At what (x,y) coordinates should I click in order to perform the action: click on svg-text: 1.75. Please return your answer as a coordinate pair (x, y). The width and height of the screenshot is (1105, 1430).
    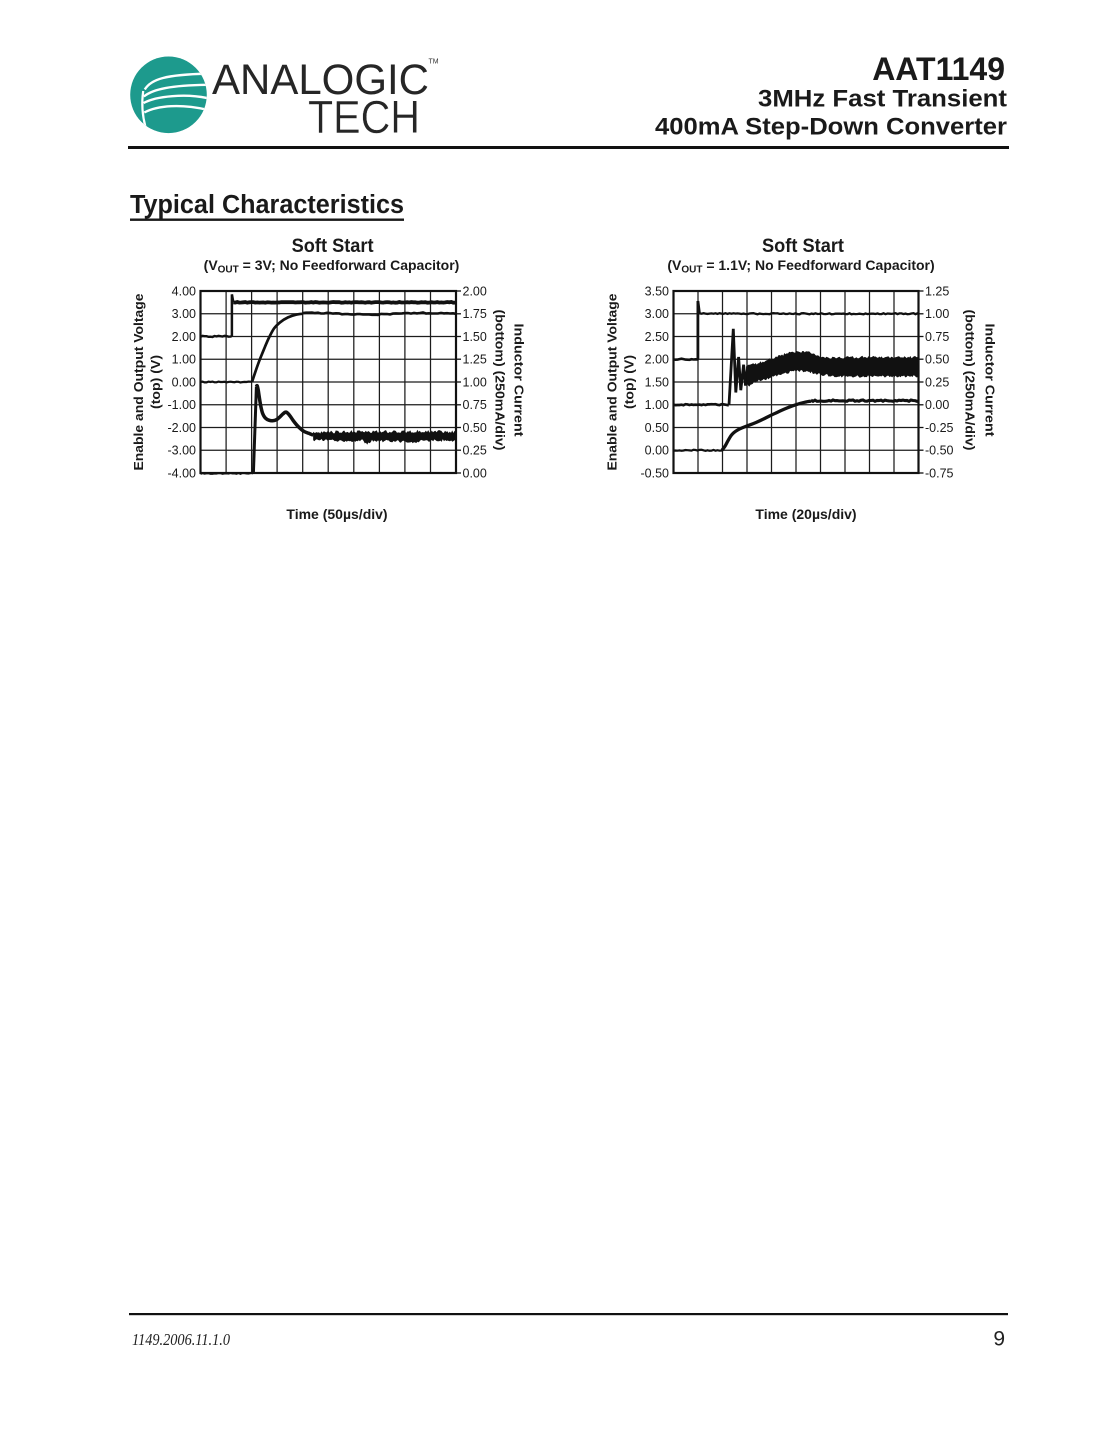
    Looking at the image, I should click on (475, 314).